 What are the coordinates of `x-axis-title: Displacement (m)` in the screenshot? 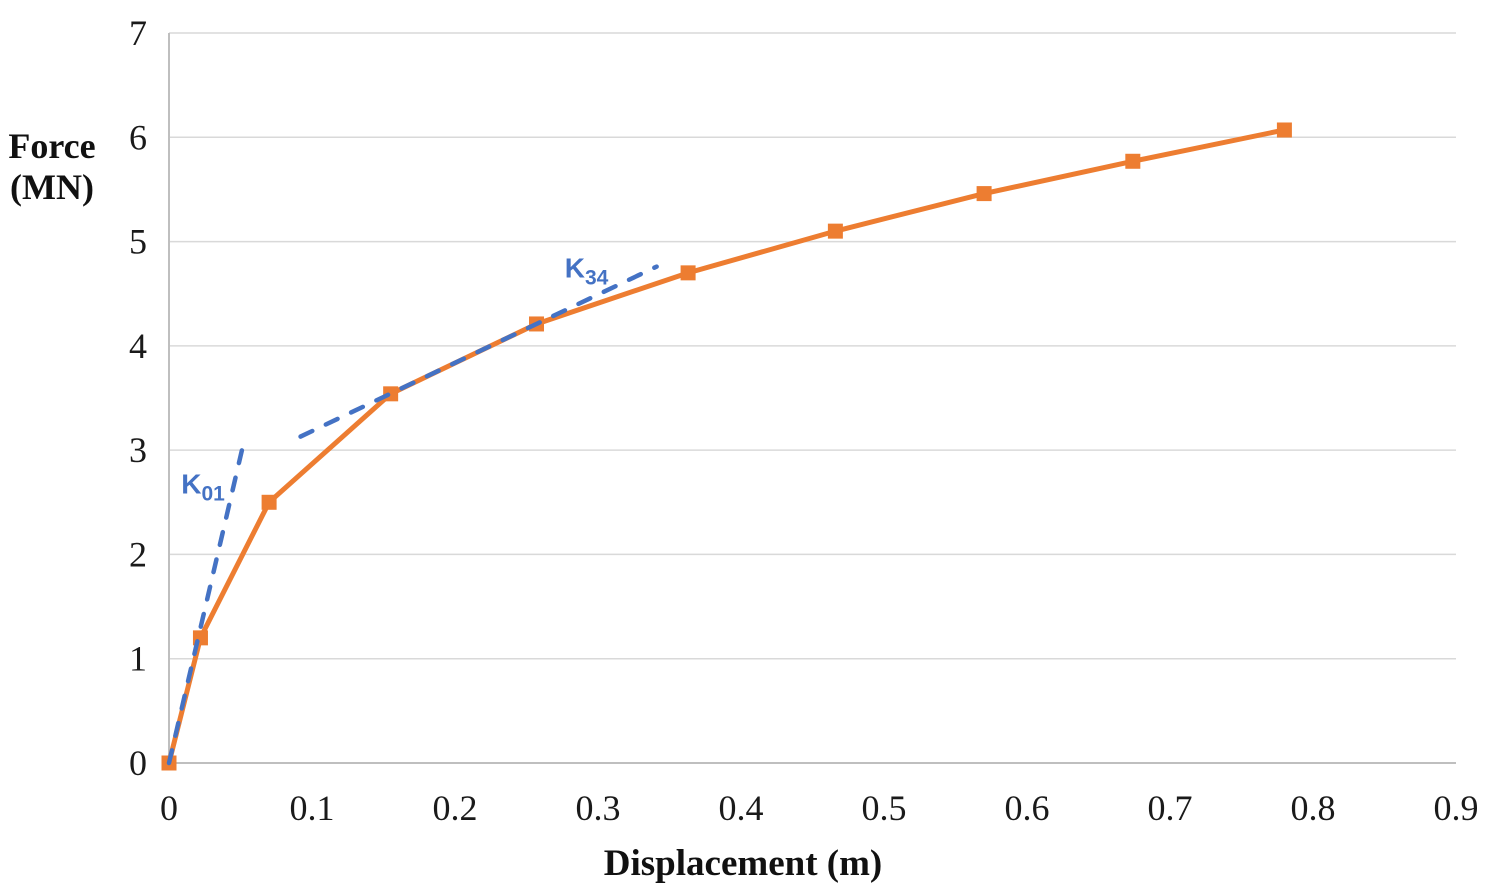 It's located at (743, 863).